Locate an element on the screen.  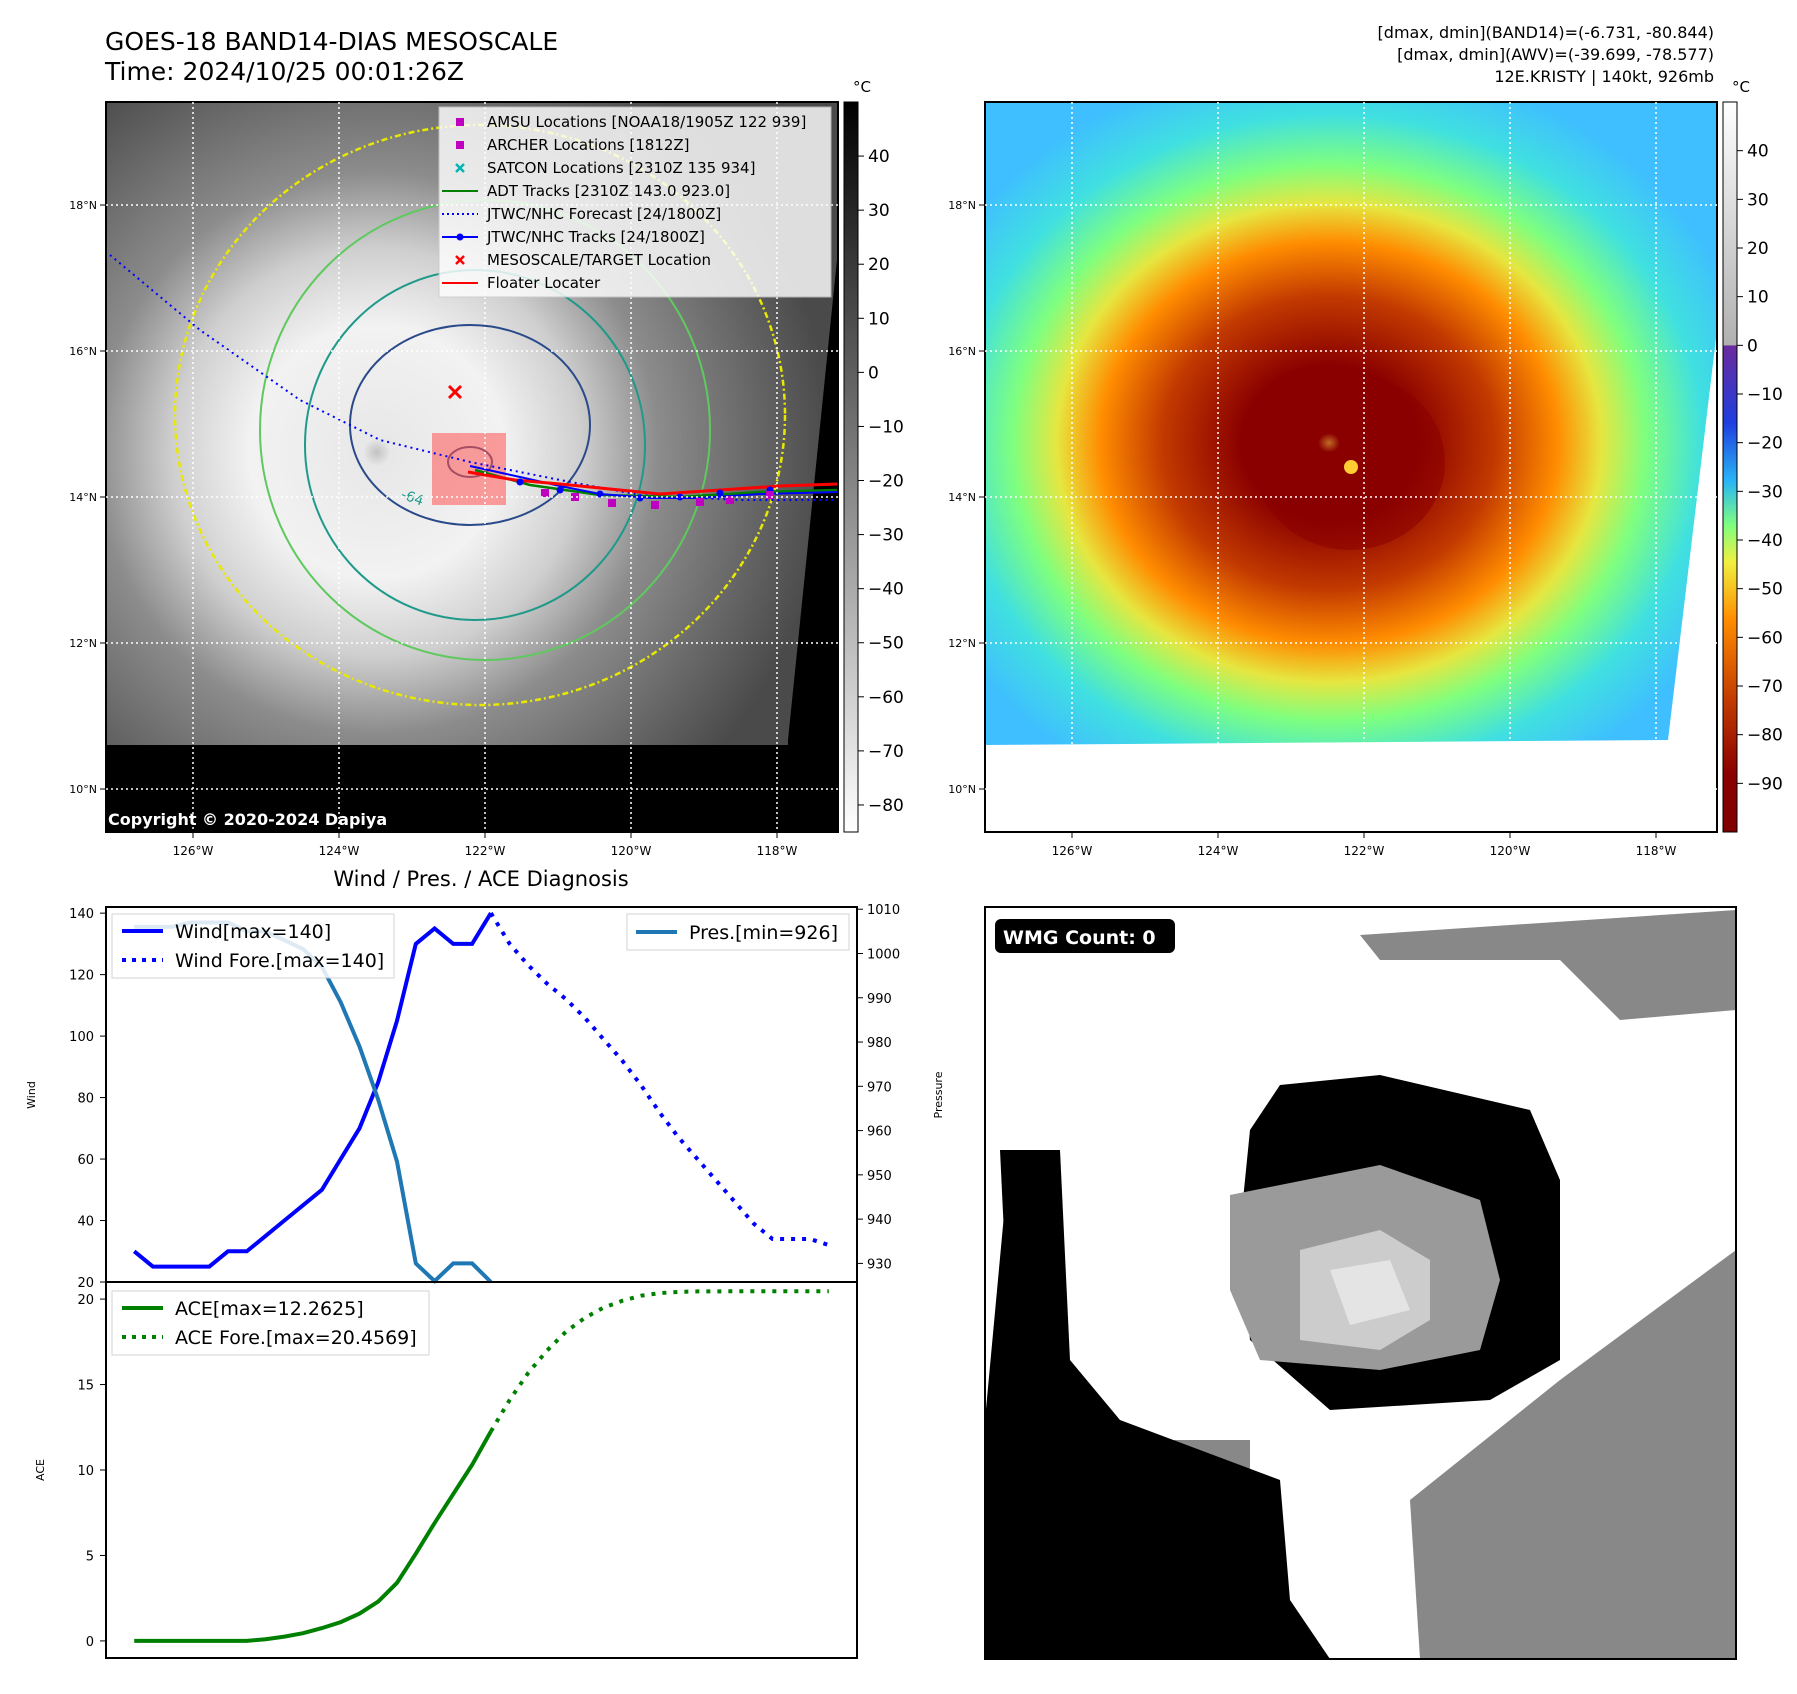
wind-axis-label: Wind is located at coordinates (31, 1095).